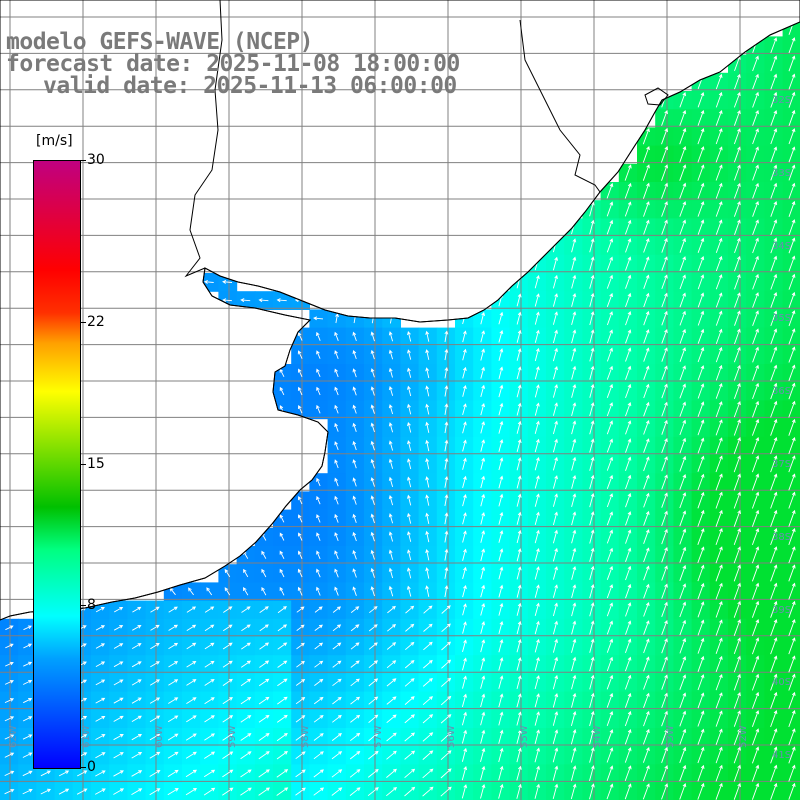 The image size is (800, 800). What do you see at coordinates (96, 321) in the screenshot?
I see `colorbar-tick-label: 22` at bounding box center [96, 321].